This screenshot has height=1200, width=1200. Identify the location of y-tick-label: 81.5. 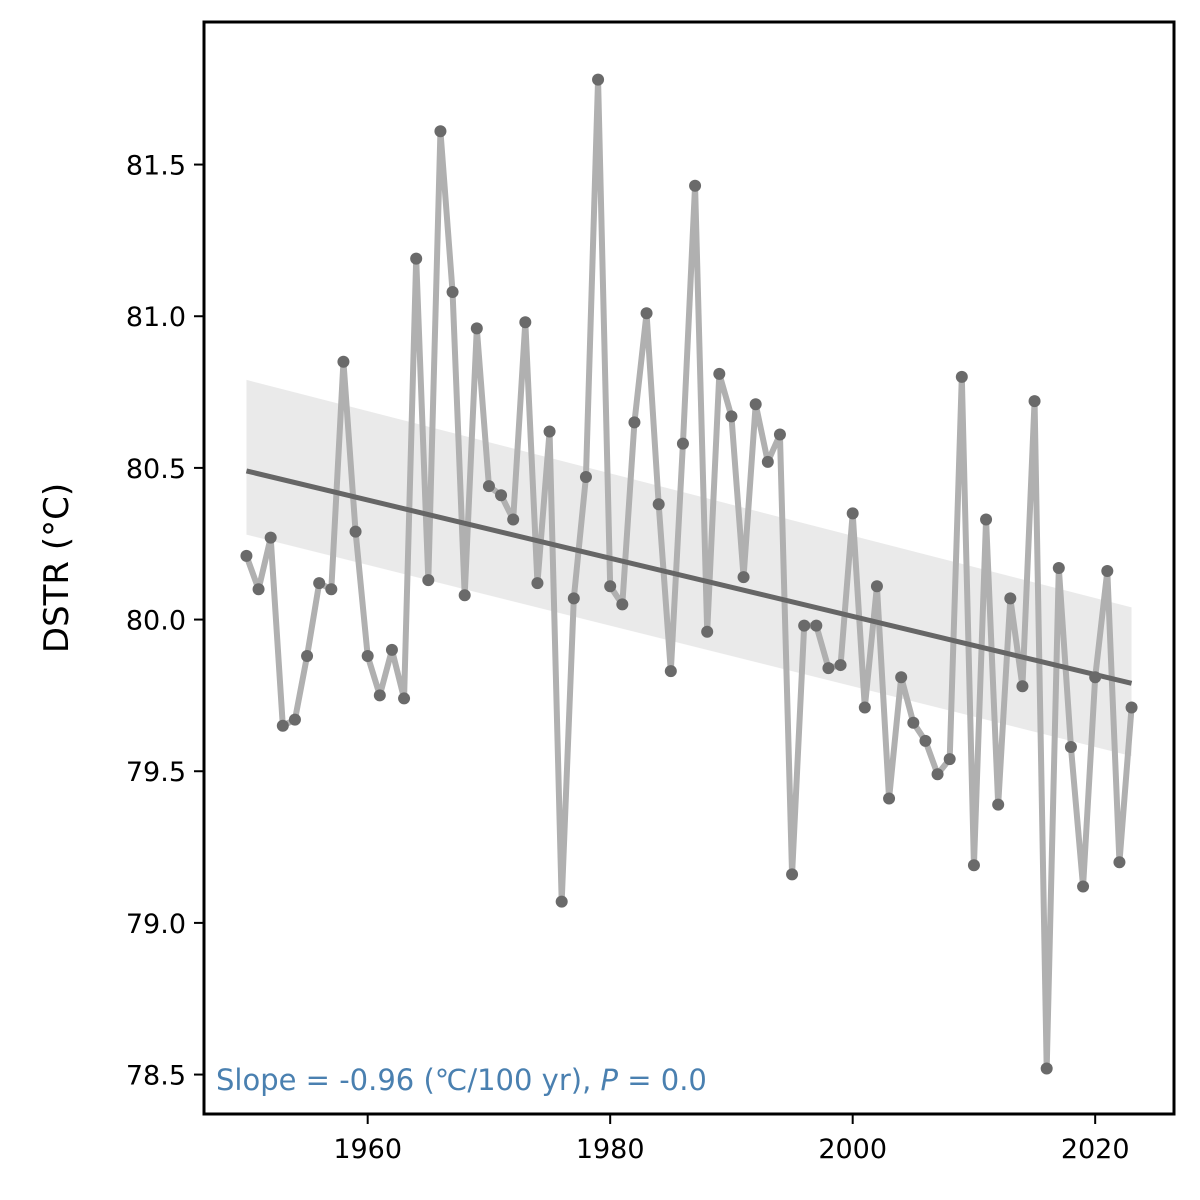
(156, 166).